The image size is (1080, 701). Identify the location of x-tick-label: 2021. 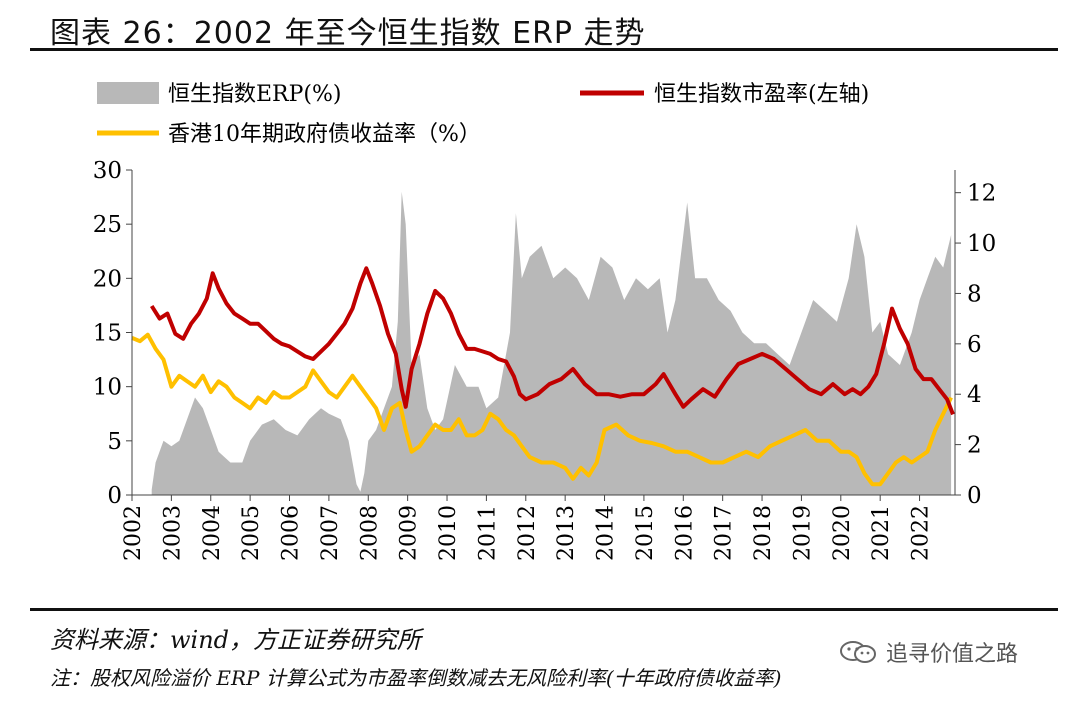
(881, 533).